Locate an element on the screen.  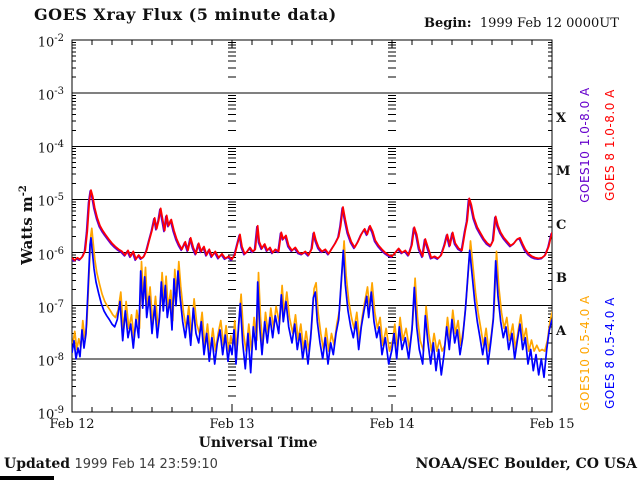
x-axis-title: Universal Time is located at coordinates (258, 443).